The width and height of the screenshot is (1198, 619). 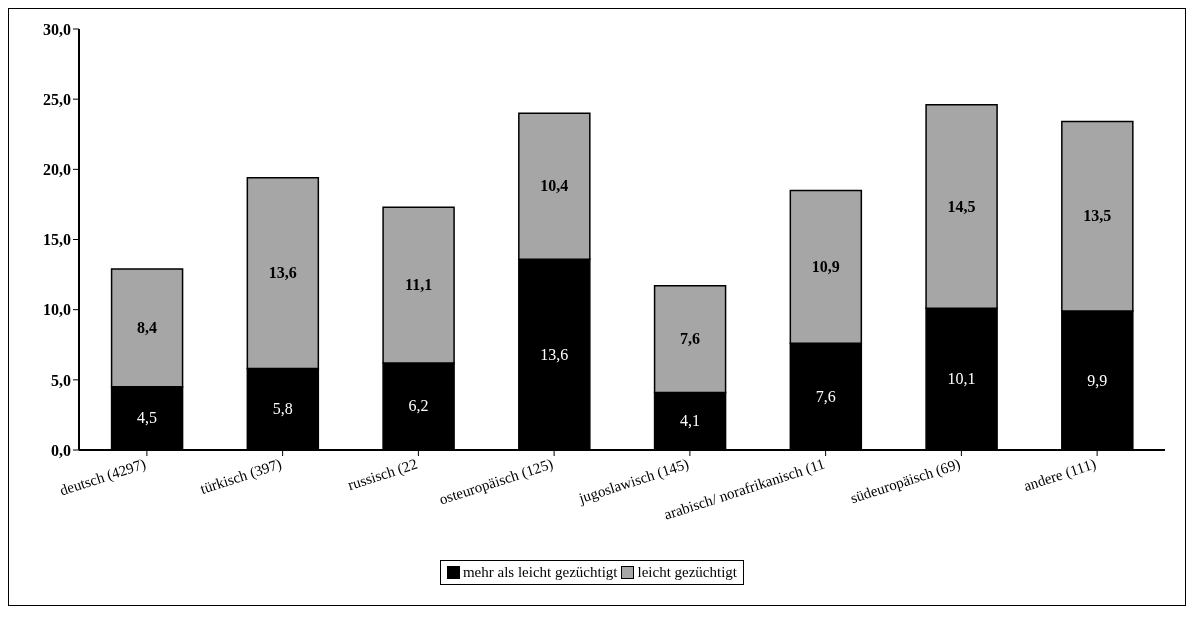 I want to click on y-tick-label: 5,0, so click(x=61, y=380).